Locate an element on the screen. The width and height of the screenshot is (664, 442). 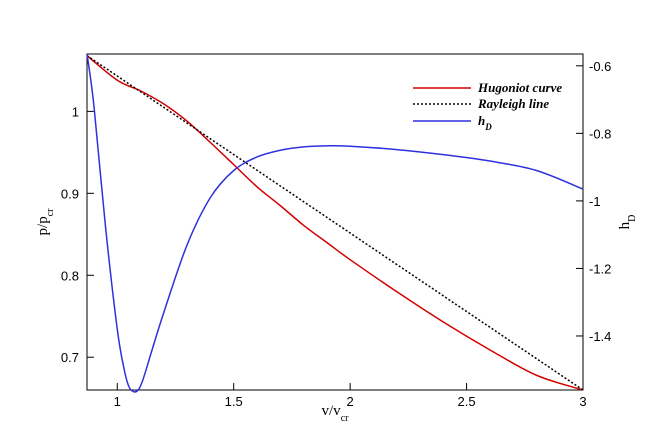
legend: Hugoniot curve Rayleigh line hD is located at coordinates (487, 106).